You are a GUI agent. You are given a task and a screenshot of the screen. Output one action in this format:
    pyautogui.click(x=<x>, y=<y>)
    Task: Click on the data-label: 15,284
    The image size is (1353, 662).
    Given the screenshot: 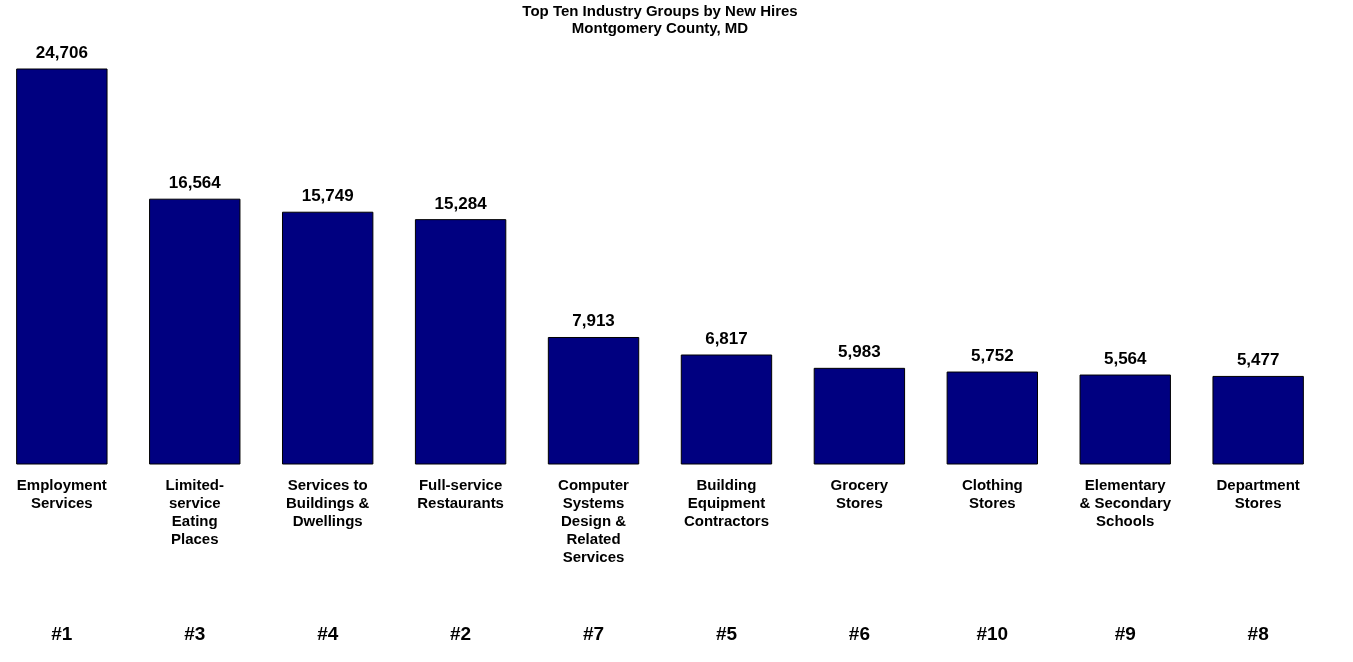 What is the action you would take?
    pyautogui.click(x=461, y=203)
    